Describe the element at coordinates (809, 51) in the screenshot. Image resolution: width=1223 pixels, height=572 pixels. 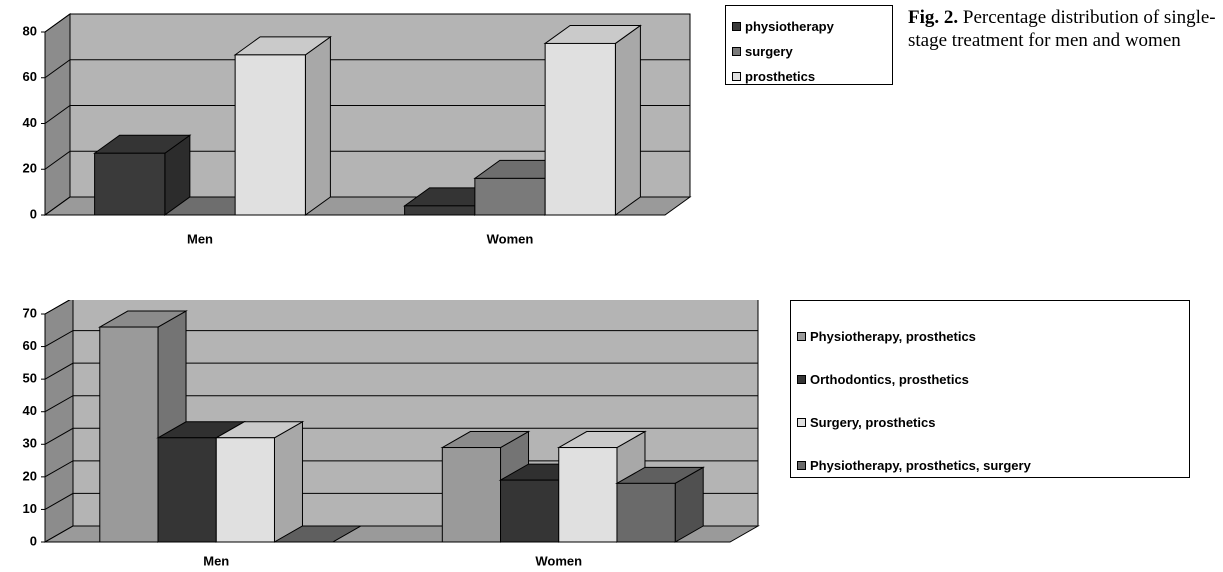
I see `legend-item: surgery` at that location.